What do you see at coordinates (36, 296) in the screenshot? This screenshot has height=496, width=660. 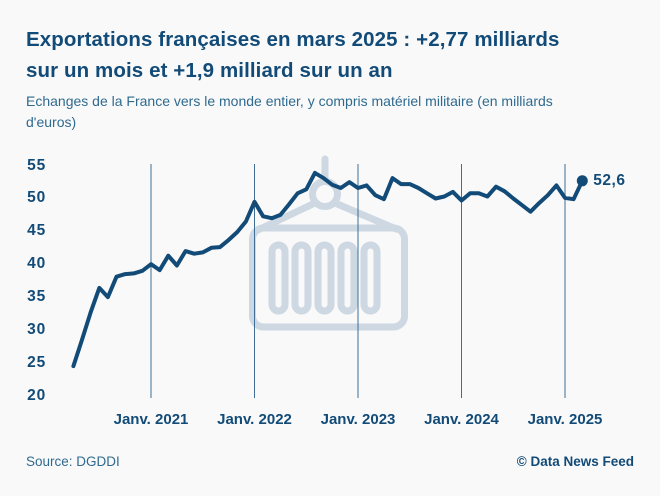 I see `y-tick-label: 35` at bounding box center [36, 296].